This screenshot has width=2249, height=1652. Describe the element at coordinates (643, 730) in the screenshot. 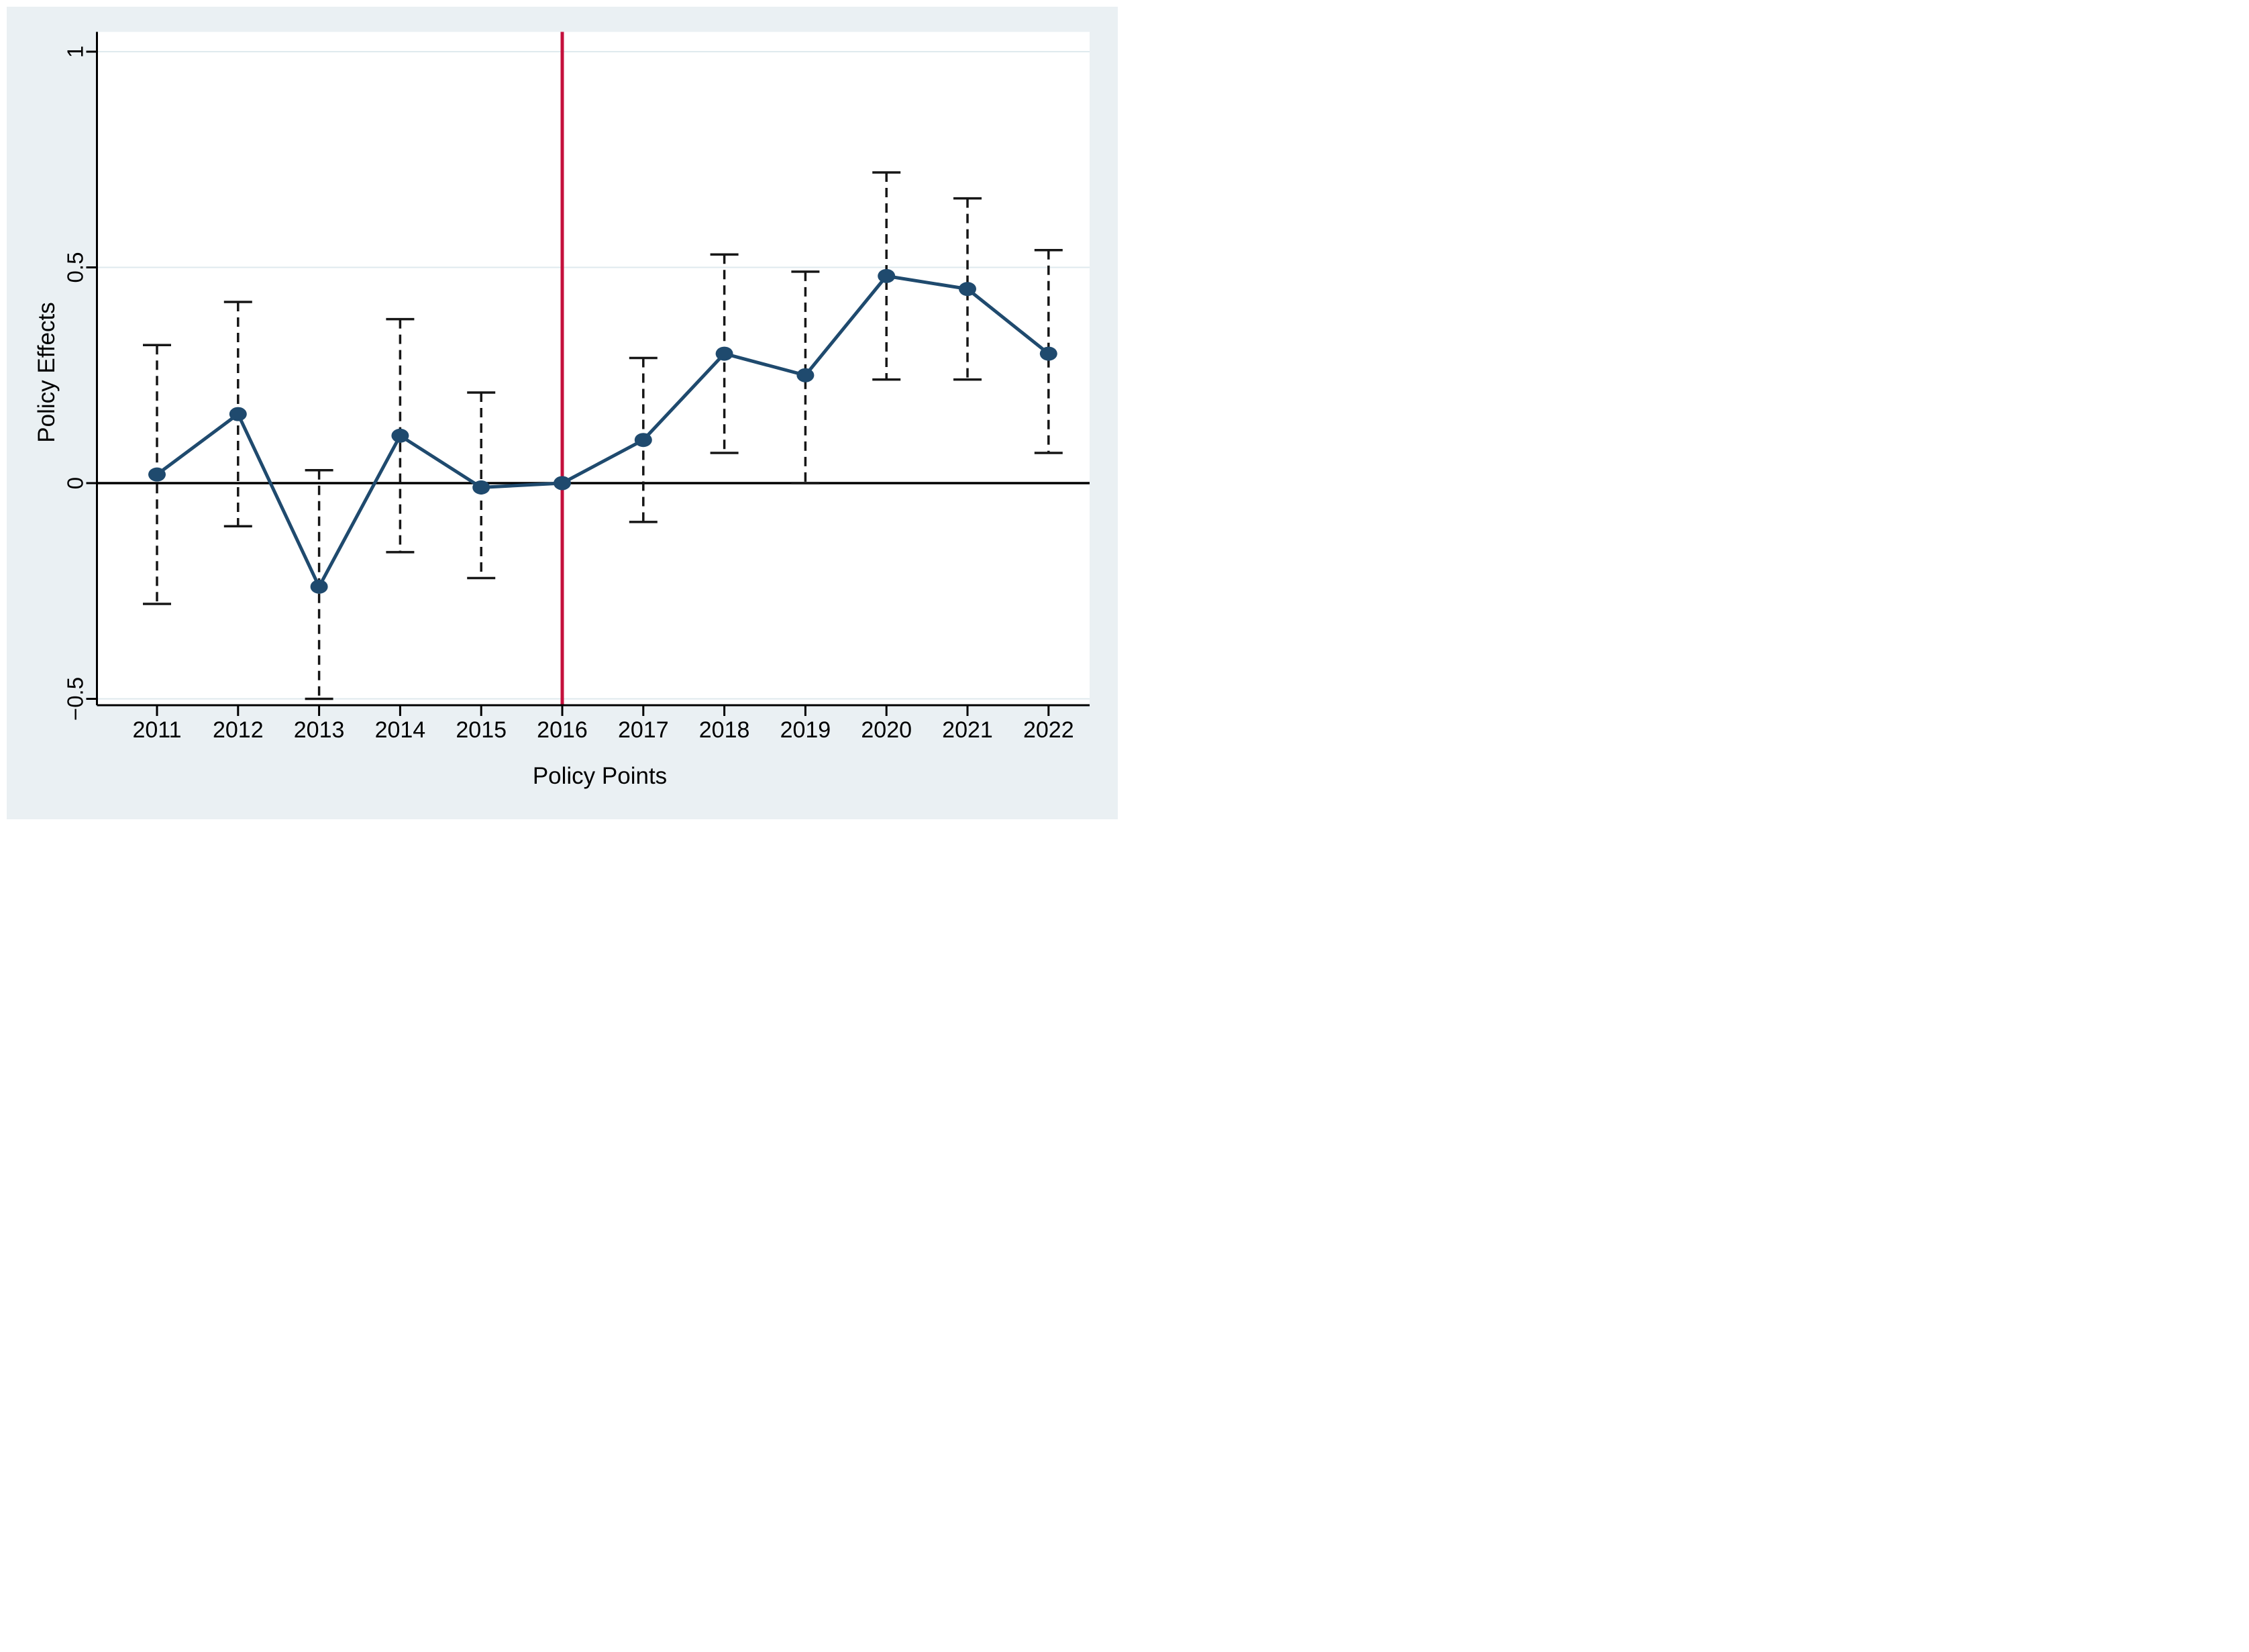

I see `x-tick-label-2017: 2017` at that location.